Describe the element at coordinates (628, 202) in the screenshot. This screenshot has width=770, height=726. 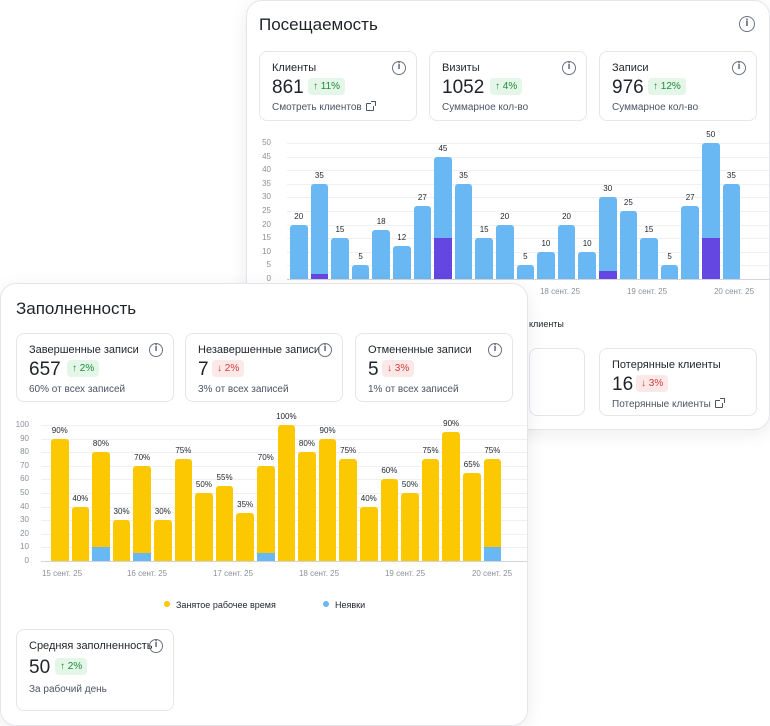
I see `data-label: 25` at that location.